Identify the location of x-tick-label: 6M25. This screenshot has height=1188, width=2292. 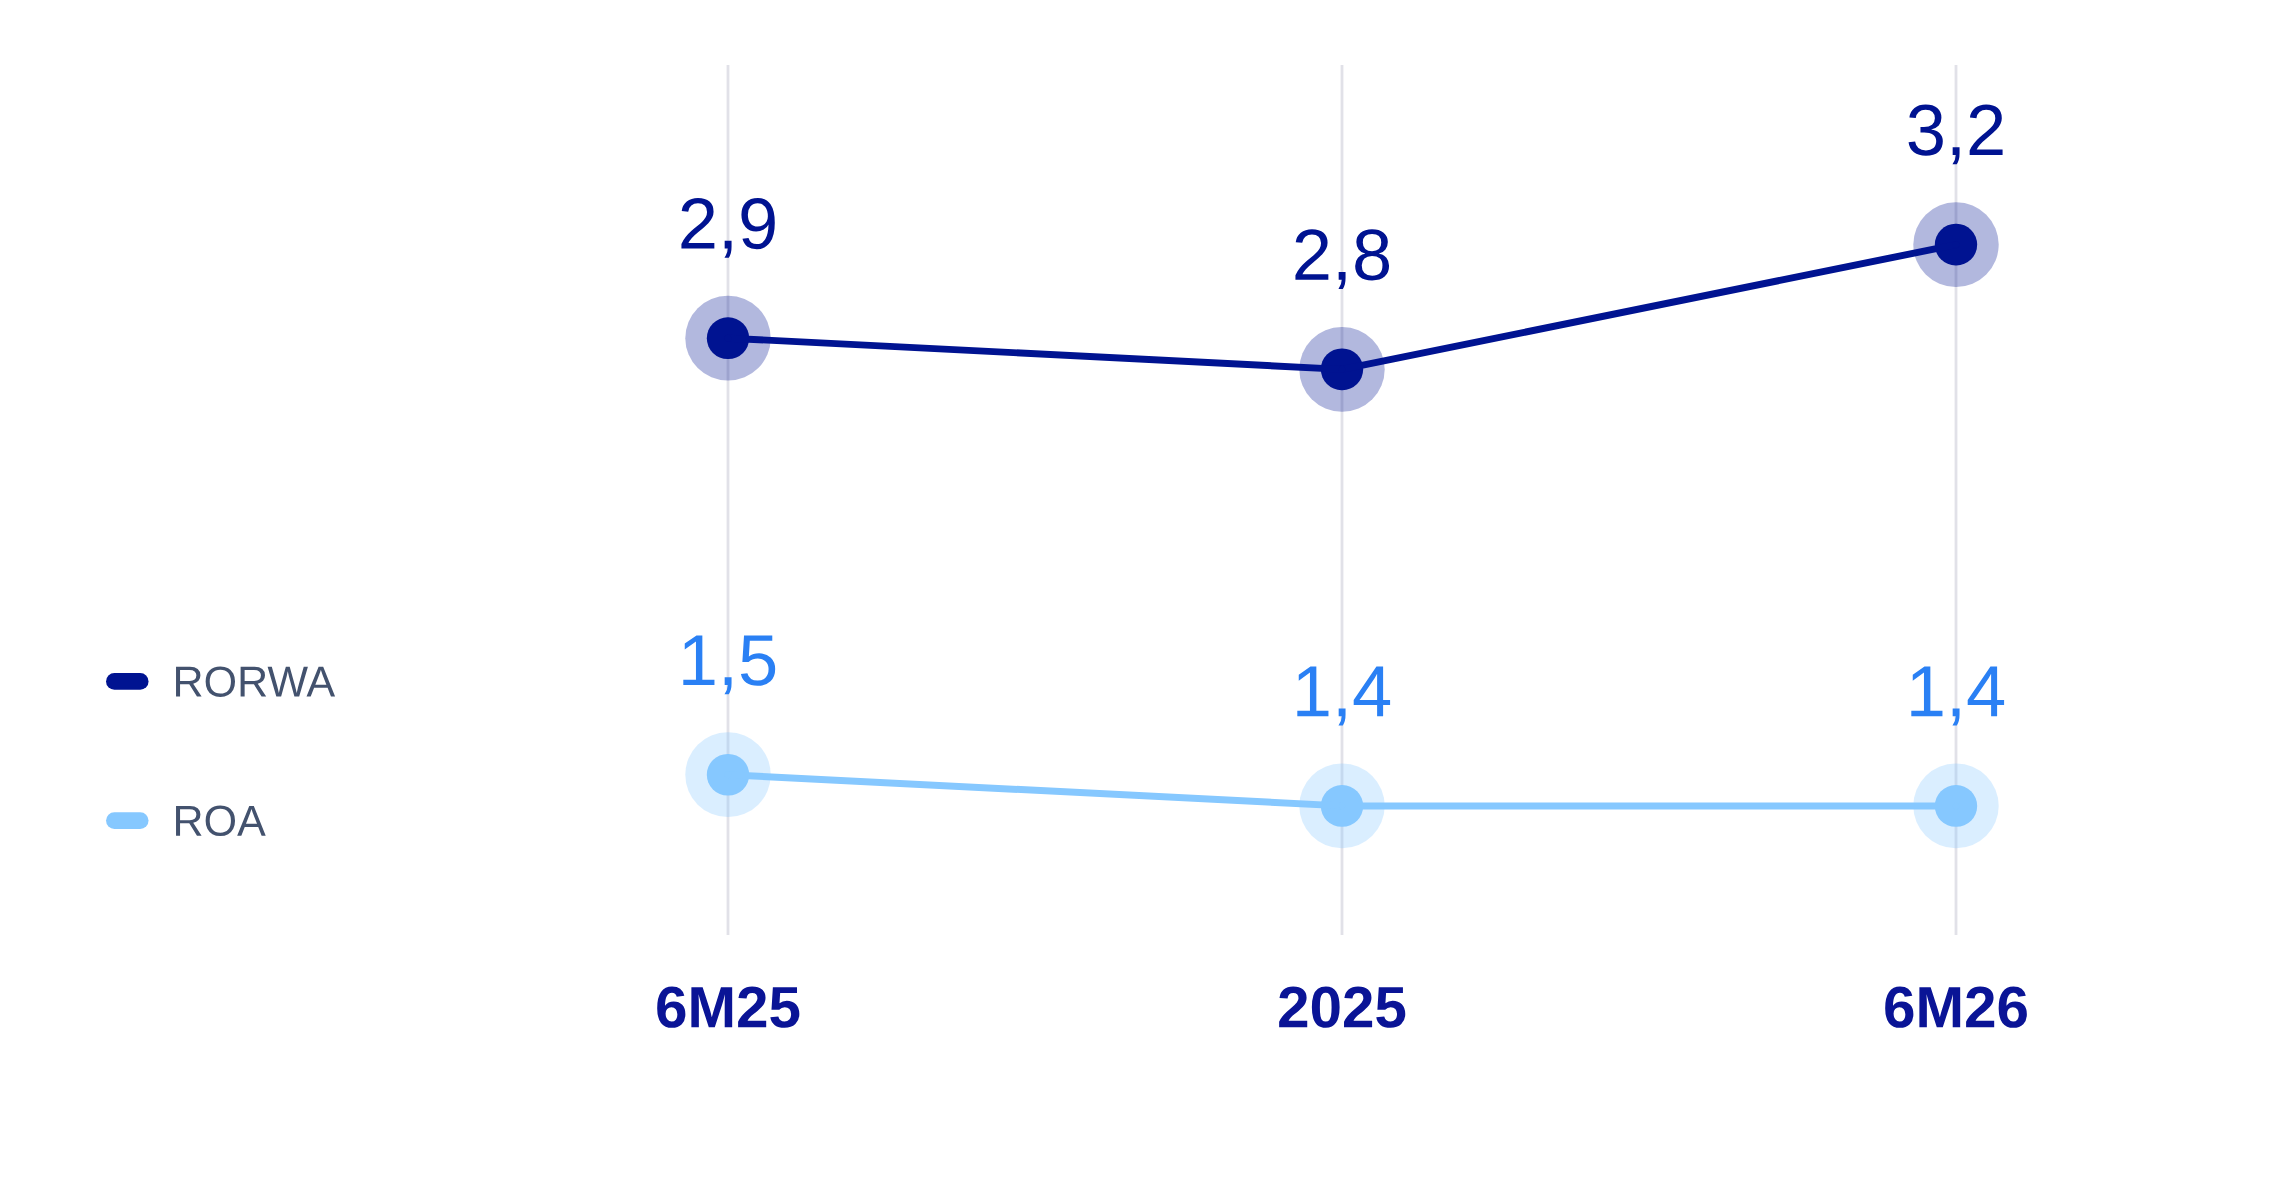
(728, 1007).